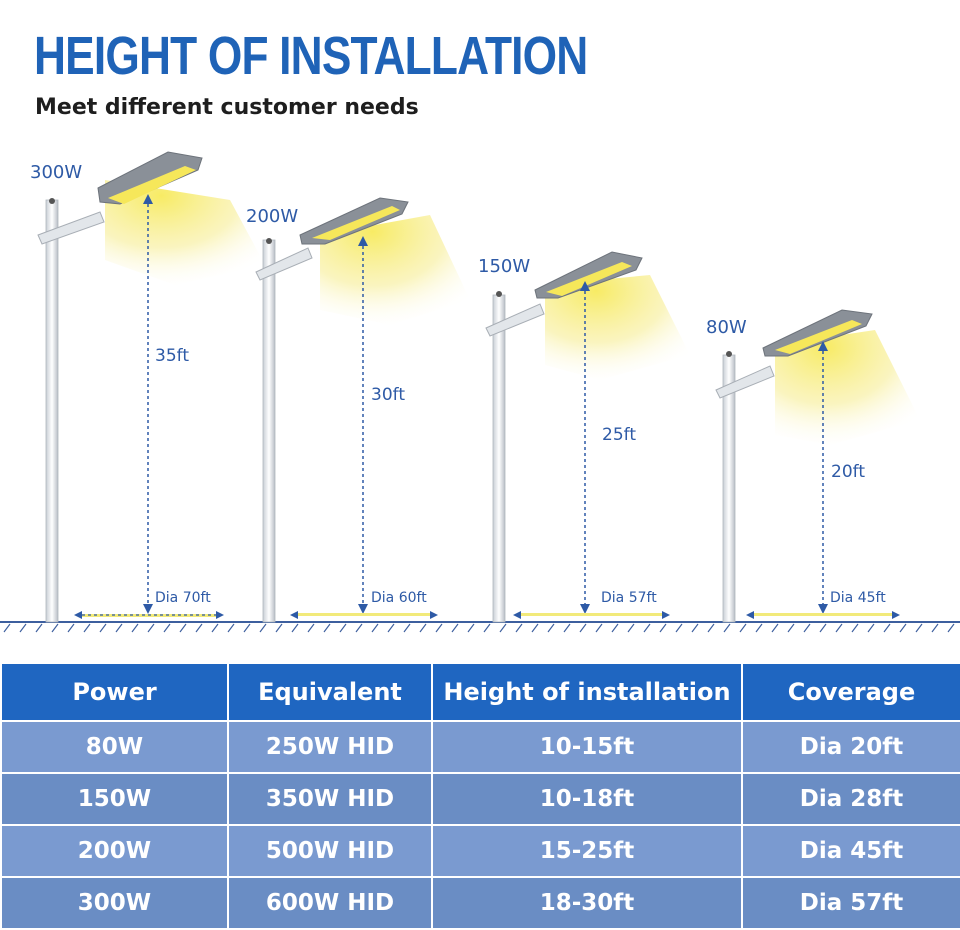 The width and height of the screenshot is (960, 930). I want to click on power-label: 150W, so click(504, 266).